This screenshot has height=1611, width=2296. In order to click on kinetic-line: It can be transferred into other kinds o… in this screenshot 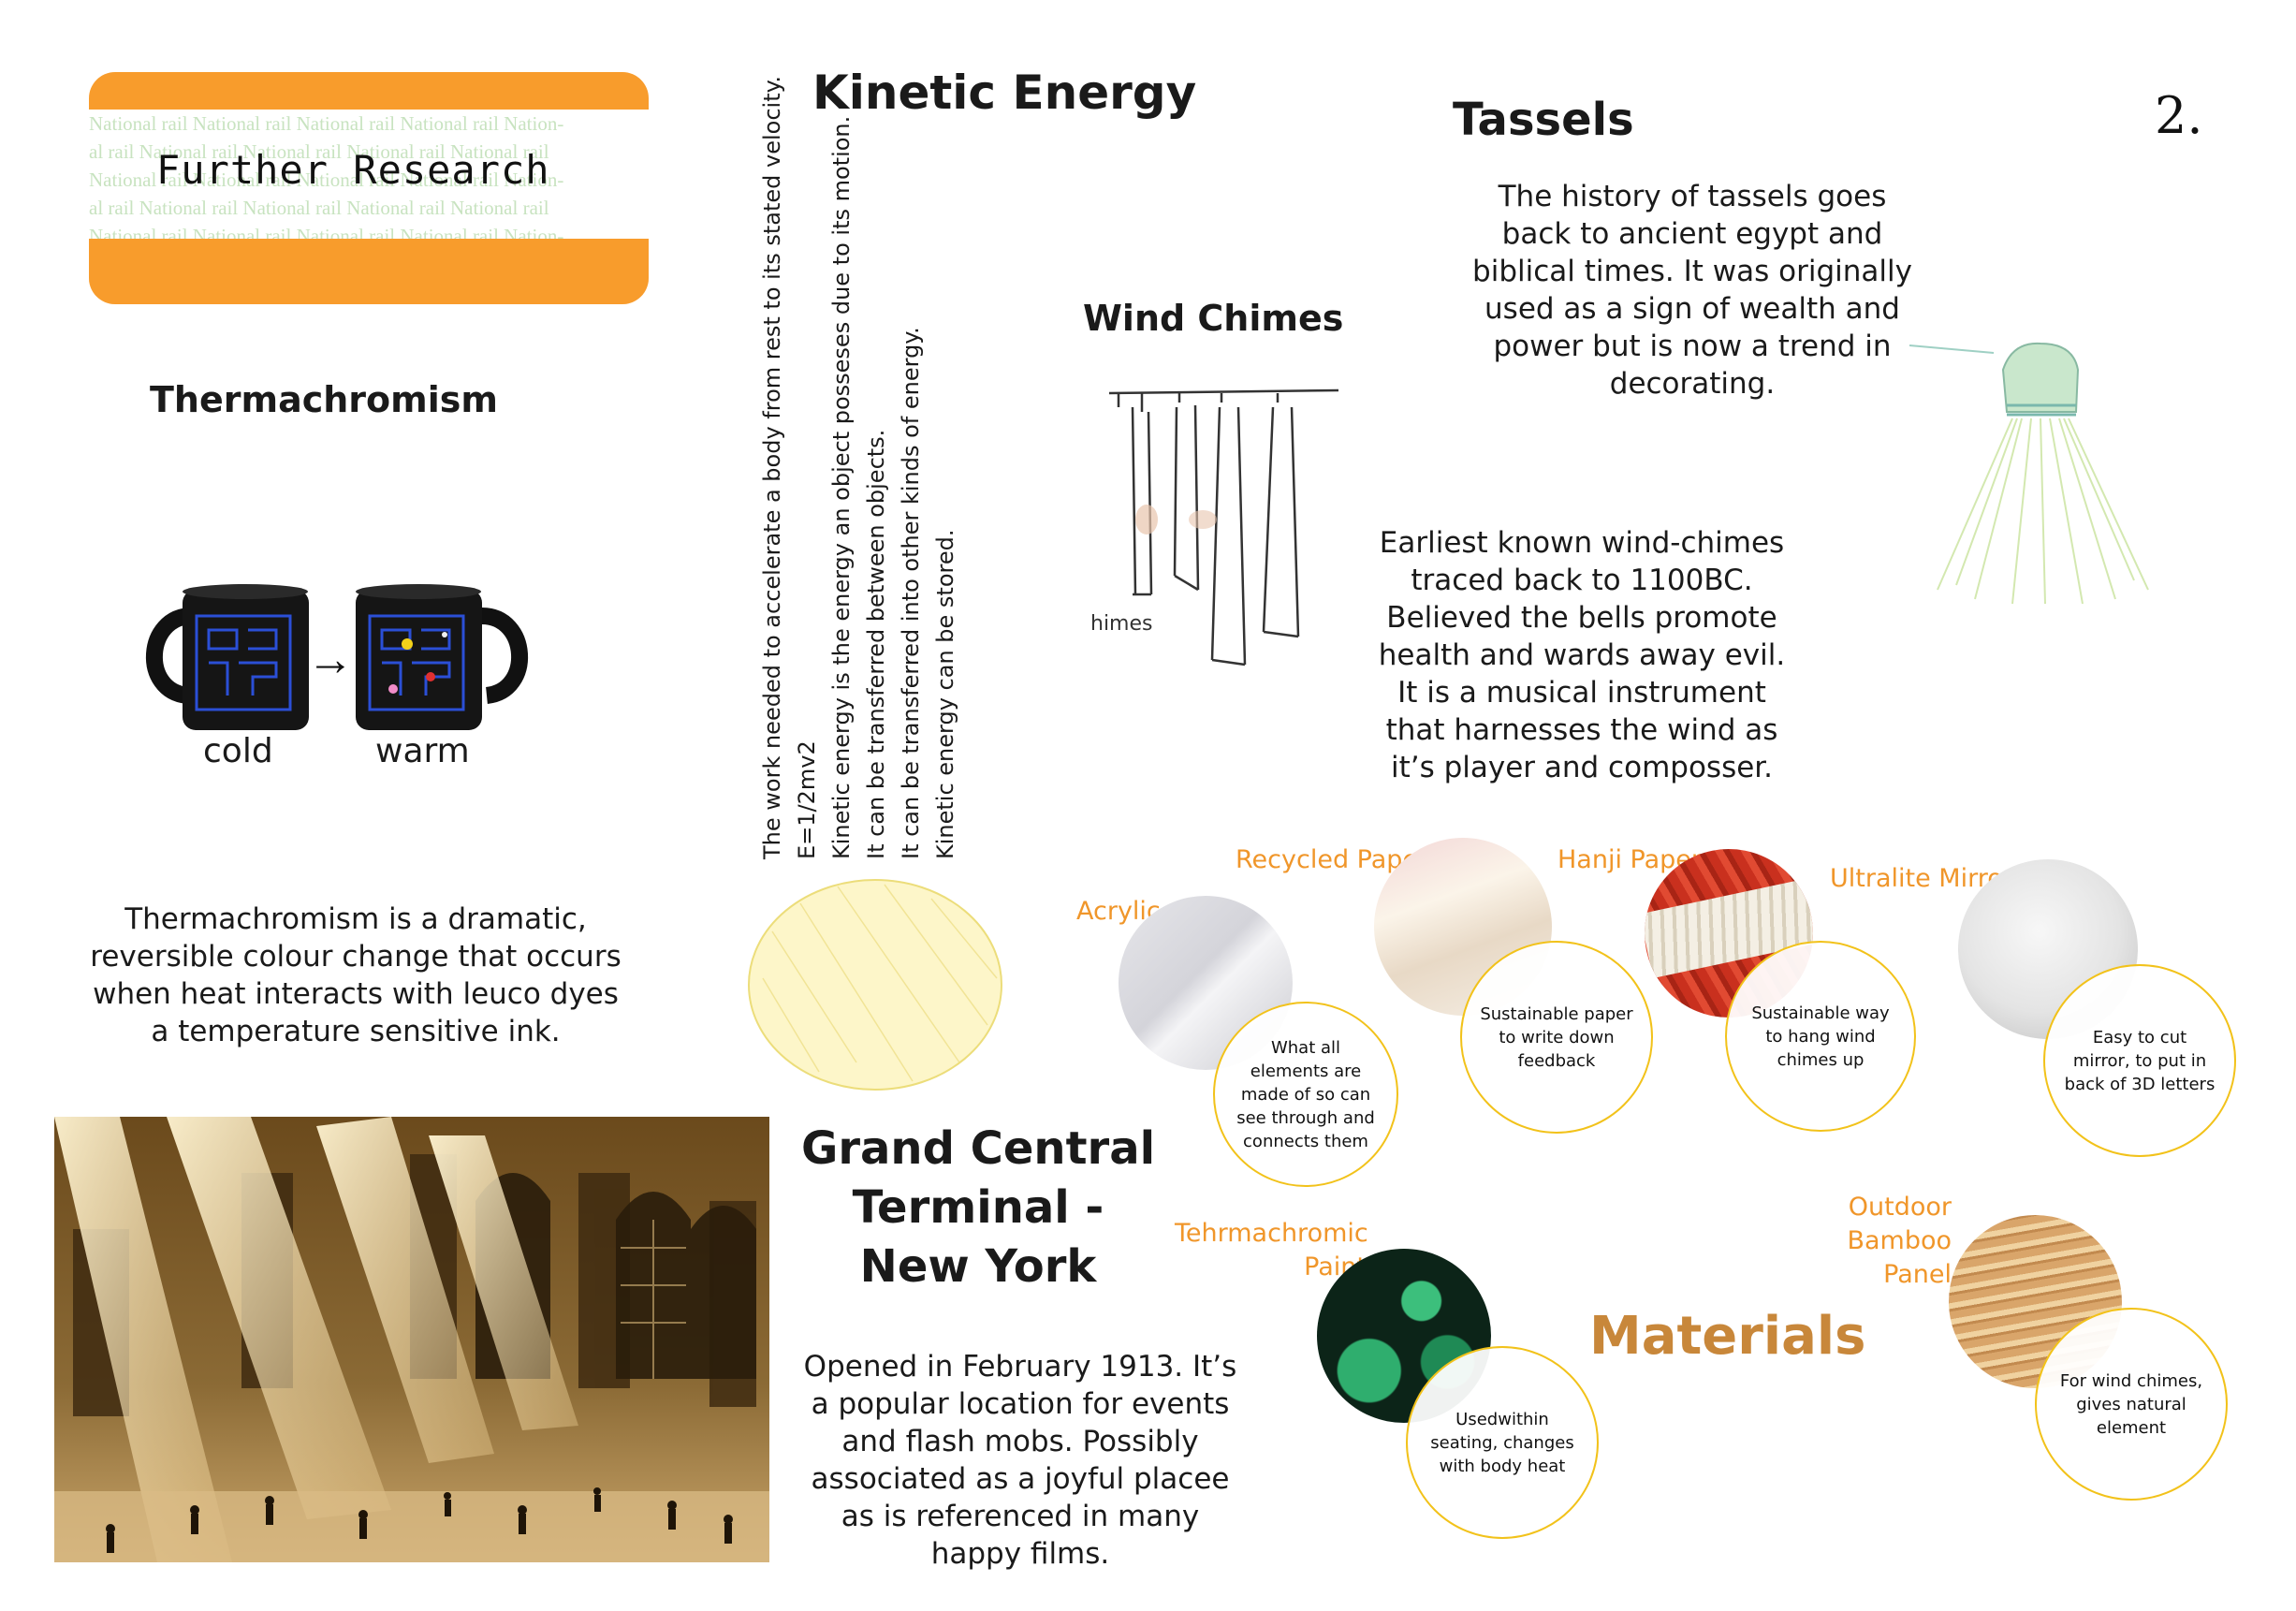, I will do `click(911, 593)`.